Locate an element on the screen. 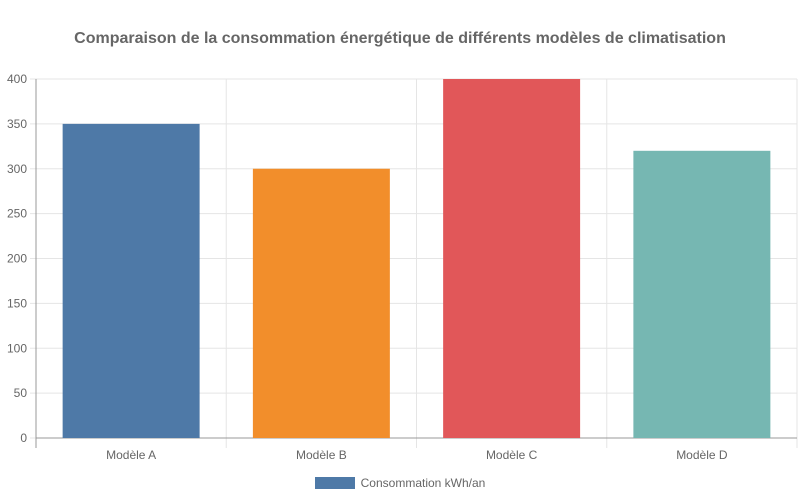 The height and width of the screenshot is (500, 800). bar-mod-le-d is located at coordinates (702, 294).